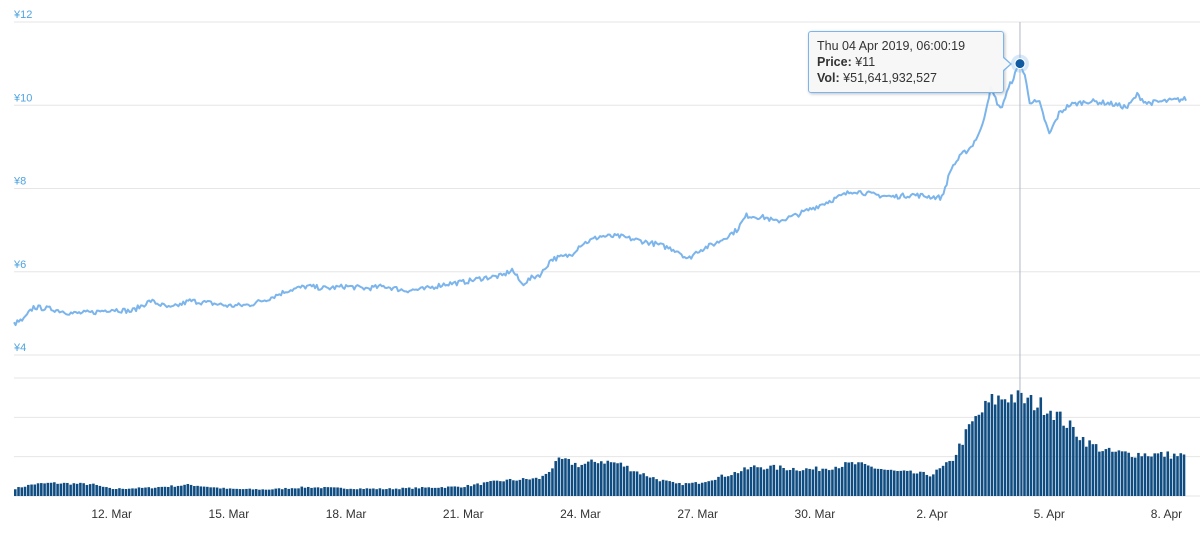  What do you see at coordinates (19, 265) in the screenshot?
I see `price-tick-label: ¥6` at bounding box center [19, 265].